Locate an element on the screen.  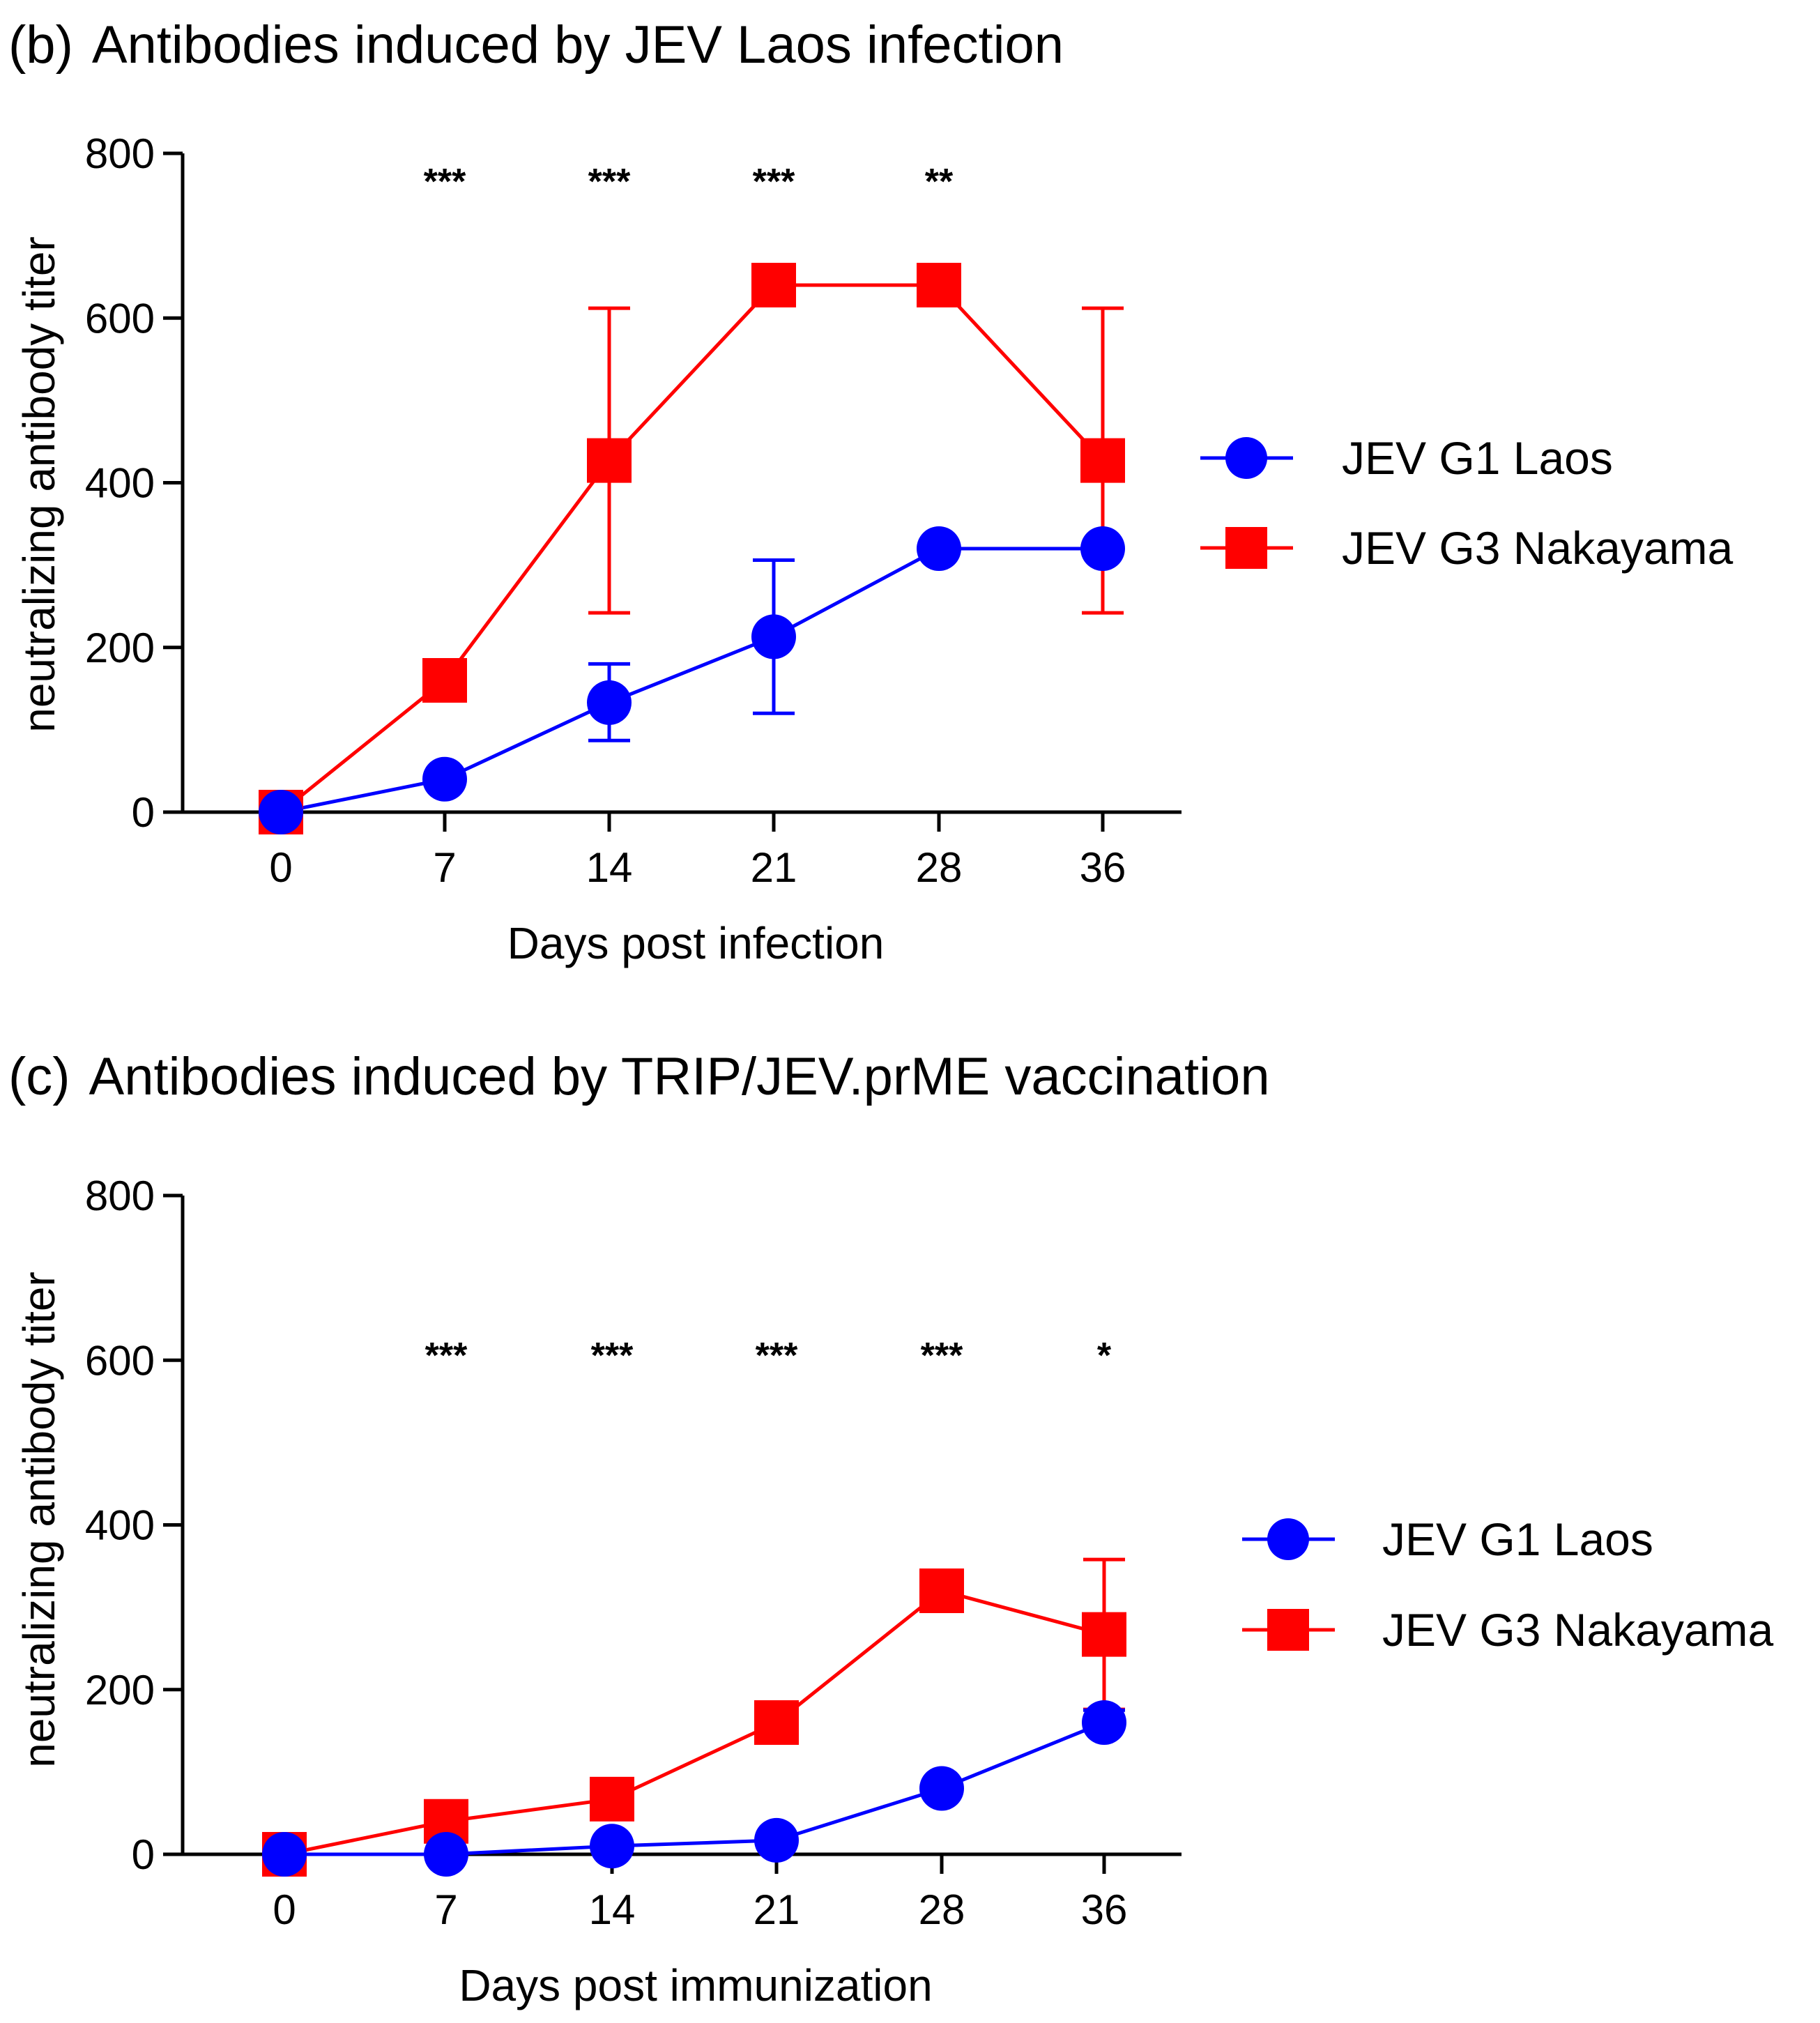
y-axis-title-c: neutralizing antibody titer is located at coordinates (39, 1520).